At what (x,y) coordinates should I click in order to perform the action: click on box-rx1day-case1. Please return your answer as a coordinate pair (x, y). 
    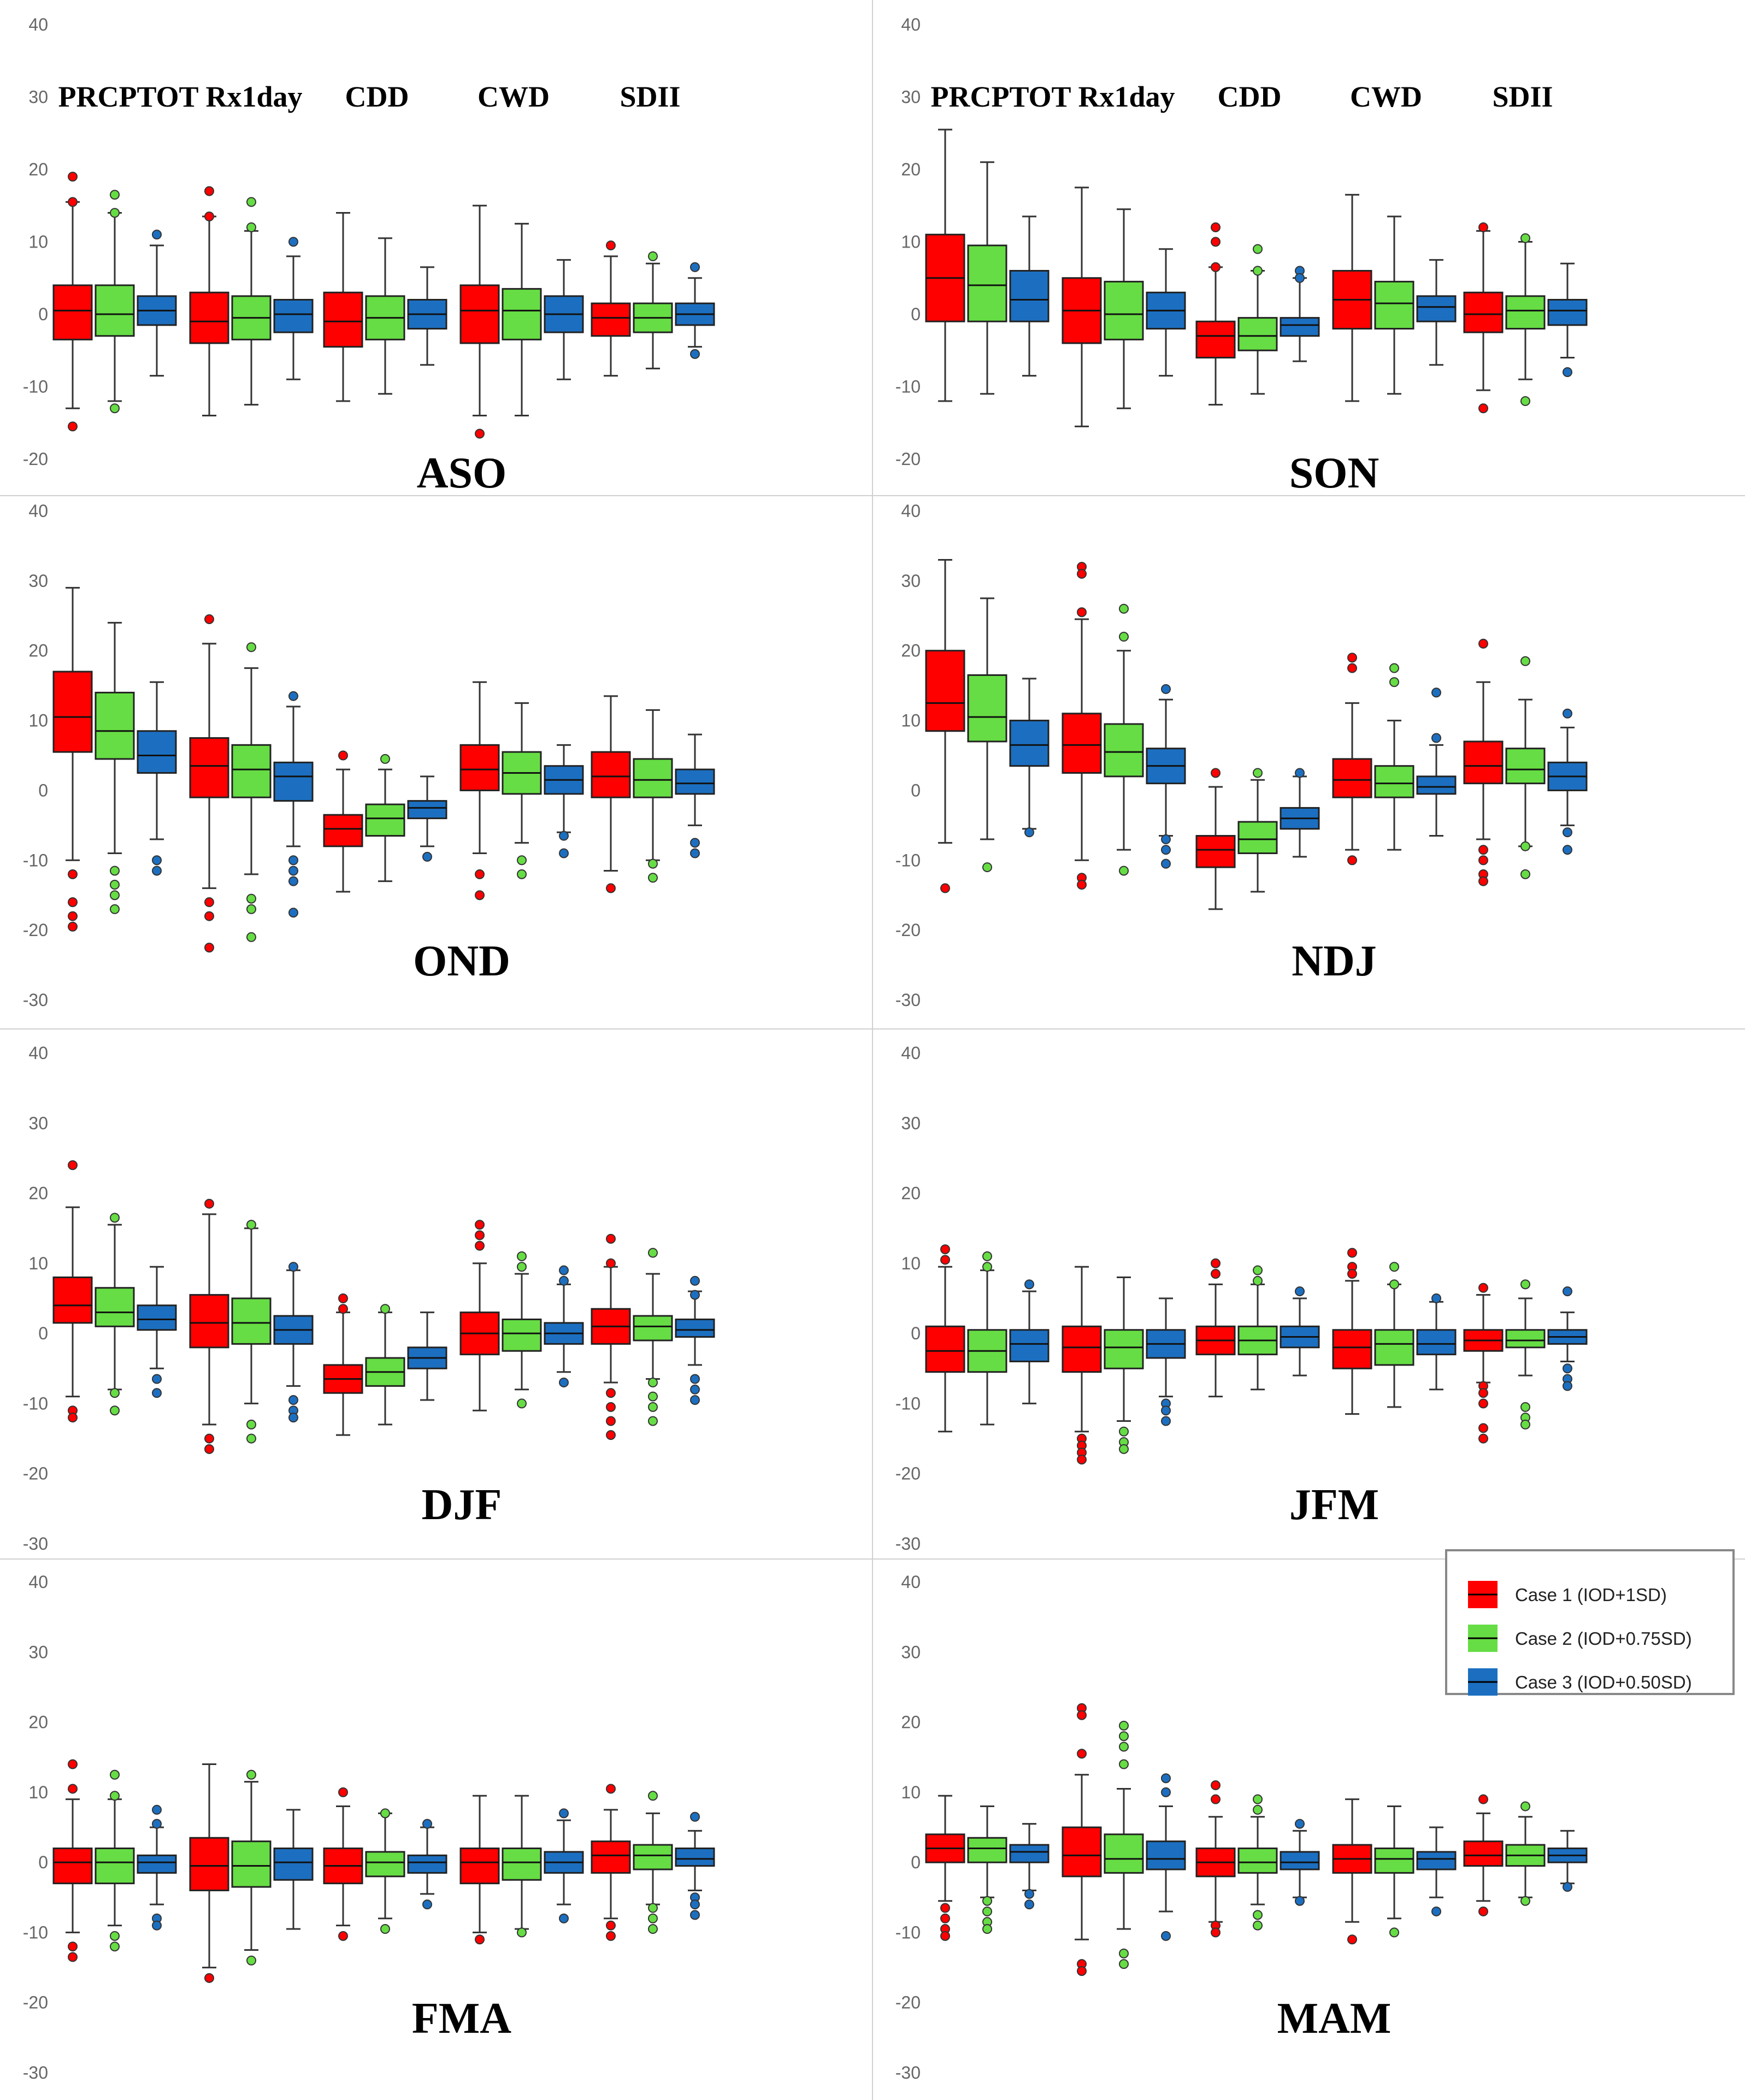
    Looking at the image, I should click on (1082, 1840).